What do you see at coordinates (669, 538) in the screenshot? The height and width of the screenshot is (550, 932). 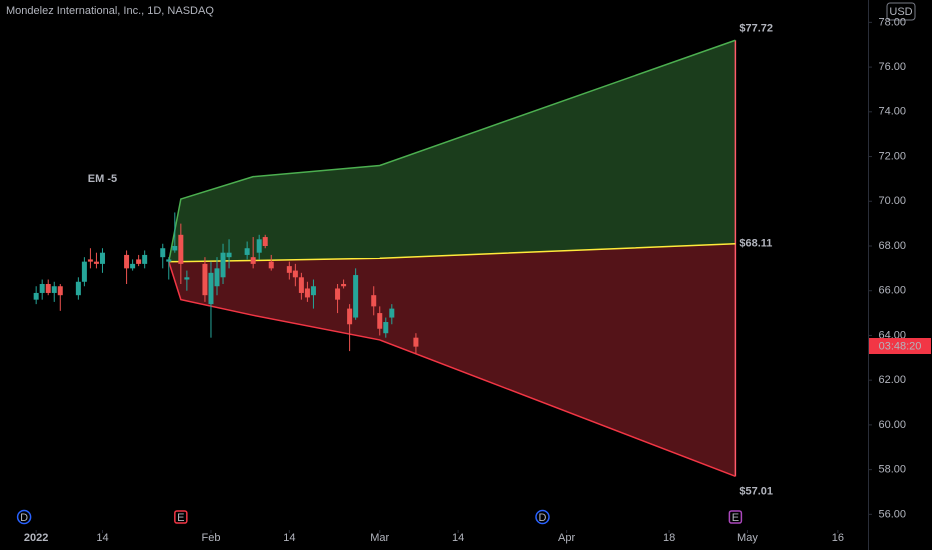 I see `x-tick-label: 18` at bounding box center [669, 538].